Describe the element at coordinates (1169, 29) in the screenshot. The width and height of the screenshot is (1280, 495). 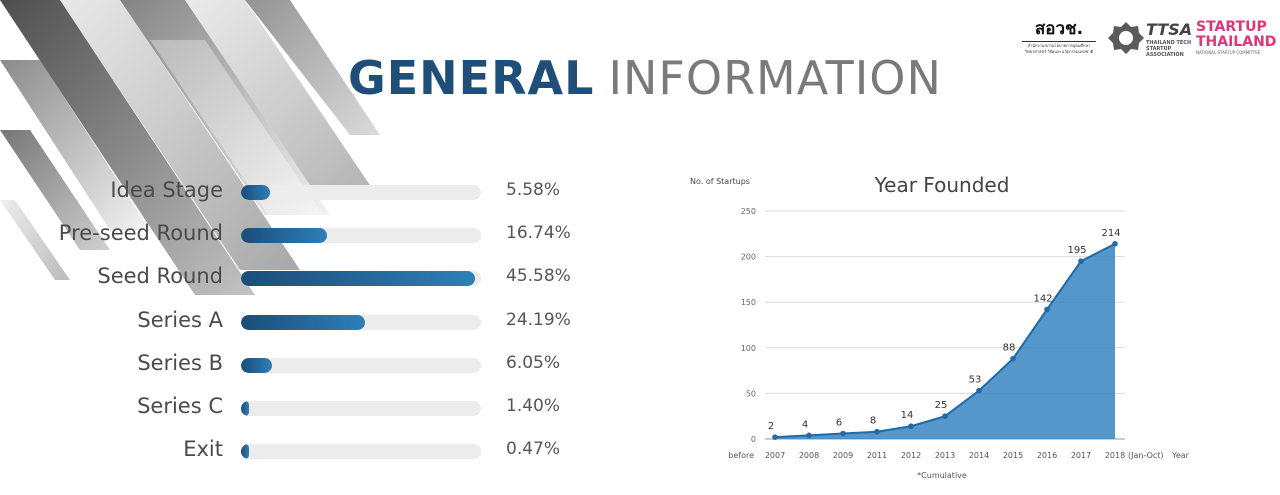
I see `ttsa-logo-name: TTSA` at that location.